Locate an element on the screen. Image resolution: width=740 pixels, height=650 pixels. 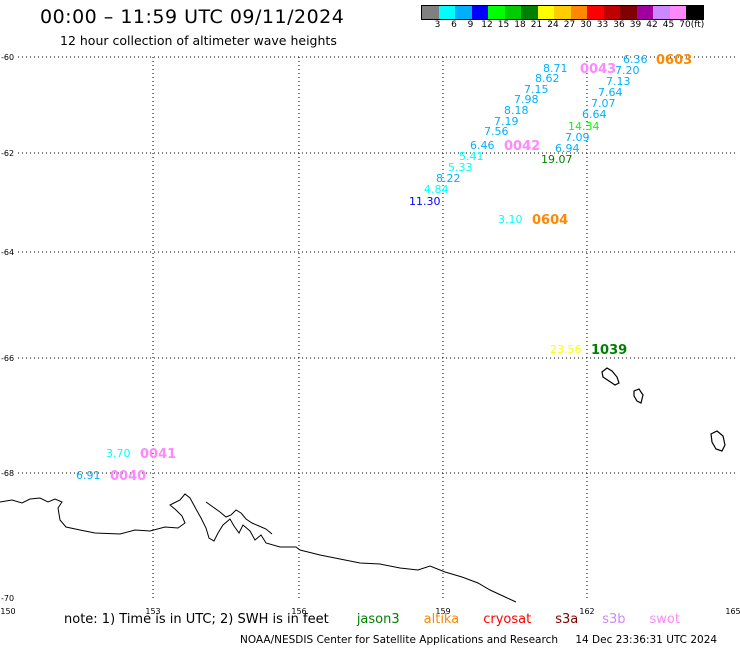
wave-height-label: 7.07 is located at coordinates (603, 103).